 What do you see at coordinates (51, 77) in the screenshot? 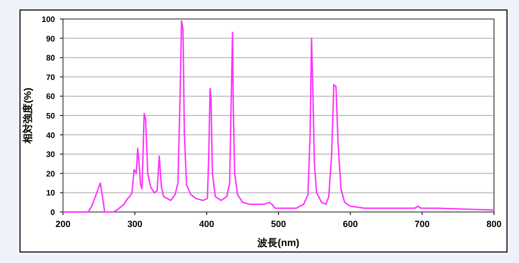
I see `y-tick-label: 70` at bounding box center [51, 77].